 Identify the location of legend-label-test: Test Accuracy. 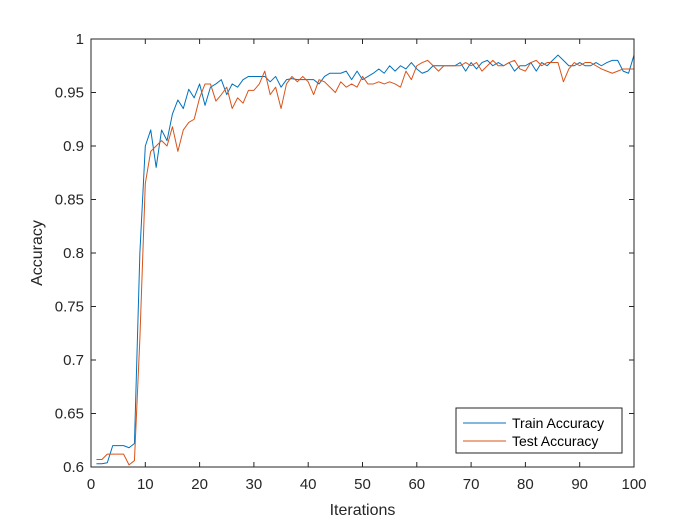
(555, 441).